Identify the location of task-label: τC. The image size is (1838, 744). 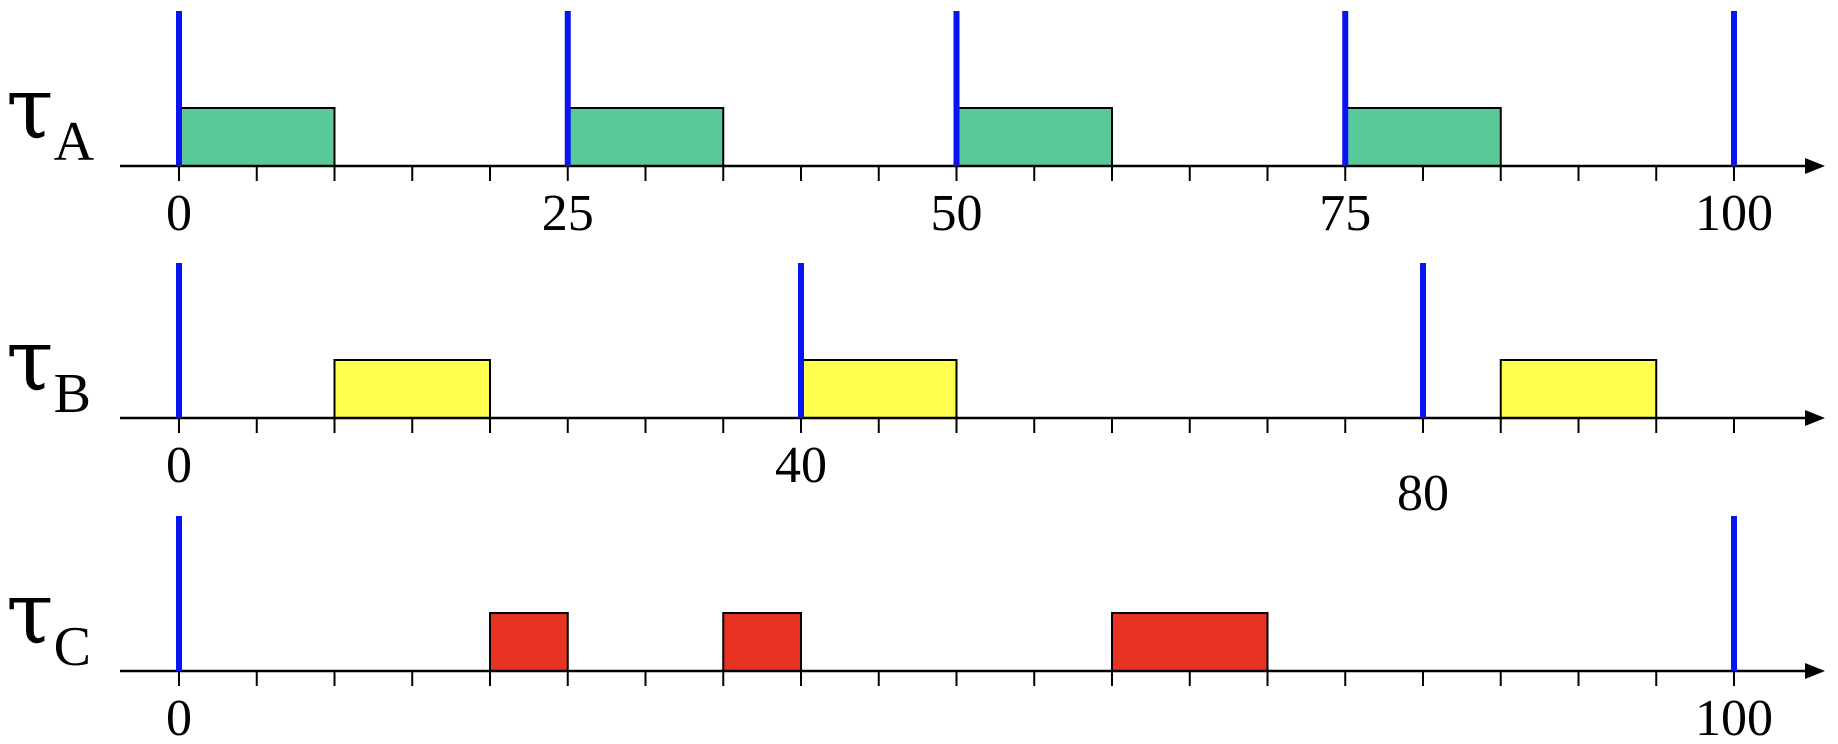
(48, 621).